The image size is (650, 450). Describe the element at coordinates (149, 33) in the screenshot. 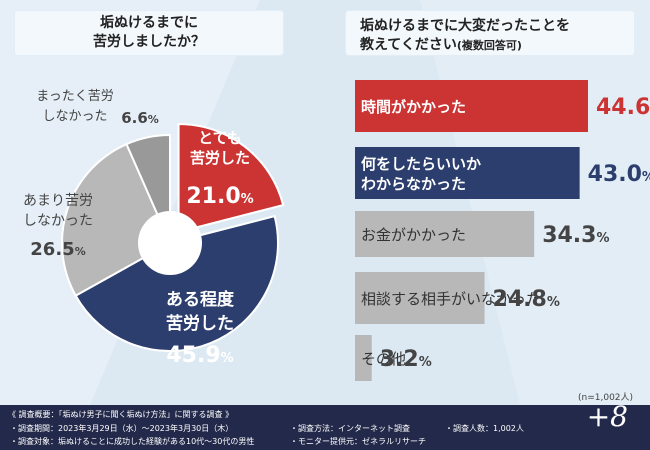

I see `pie-question-card: 垢ぬけるまでに 苦労しましたか？` at that location.